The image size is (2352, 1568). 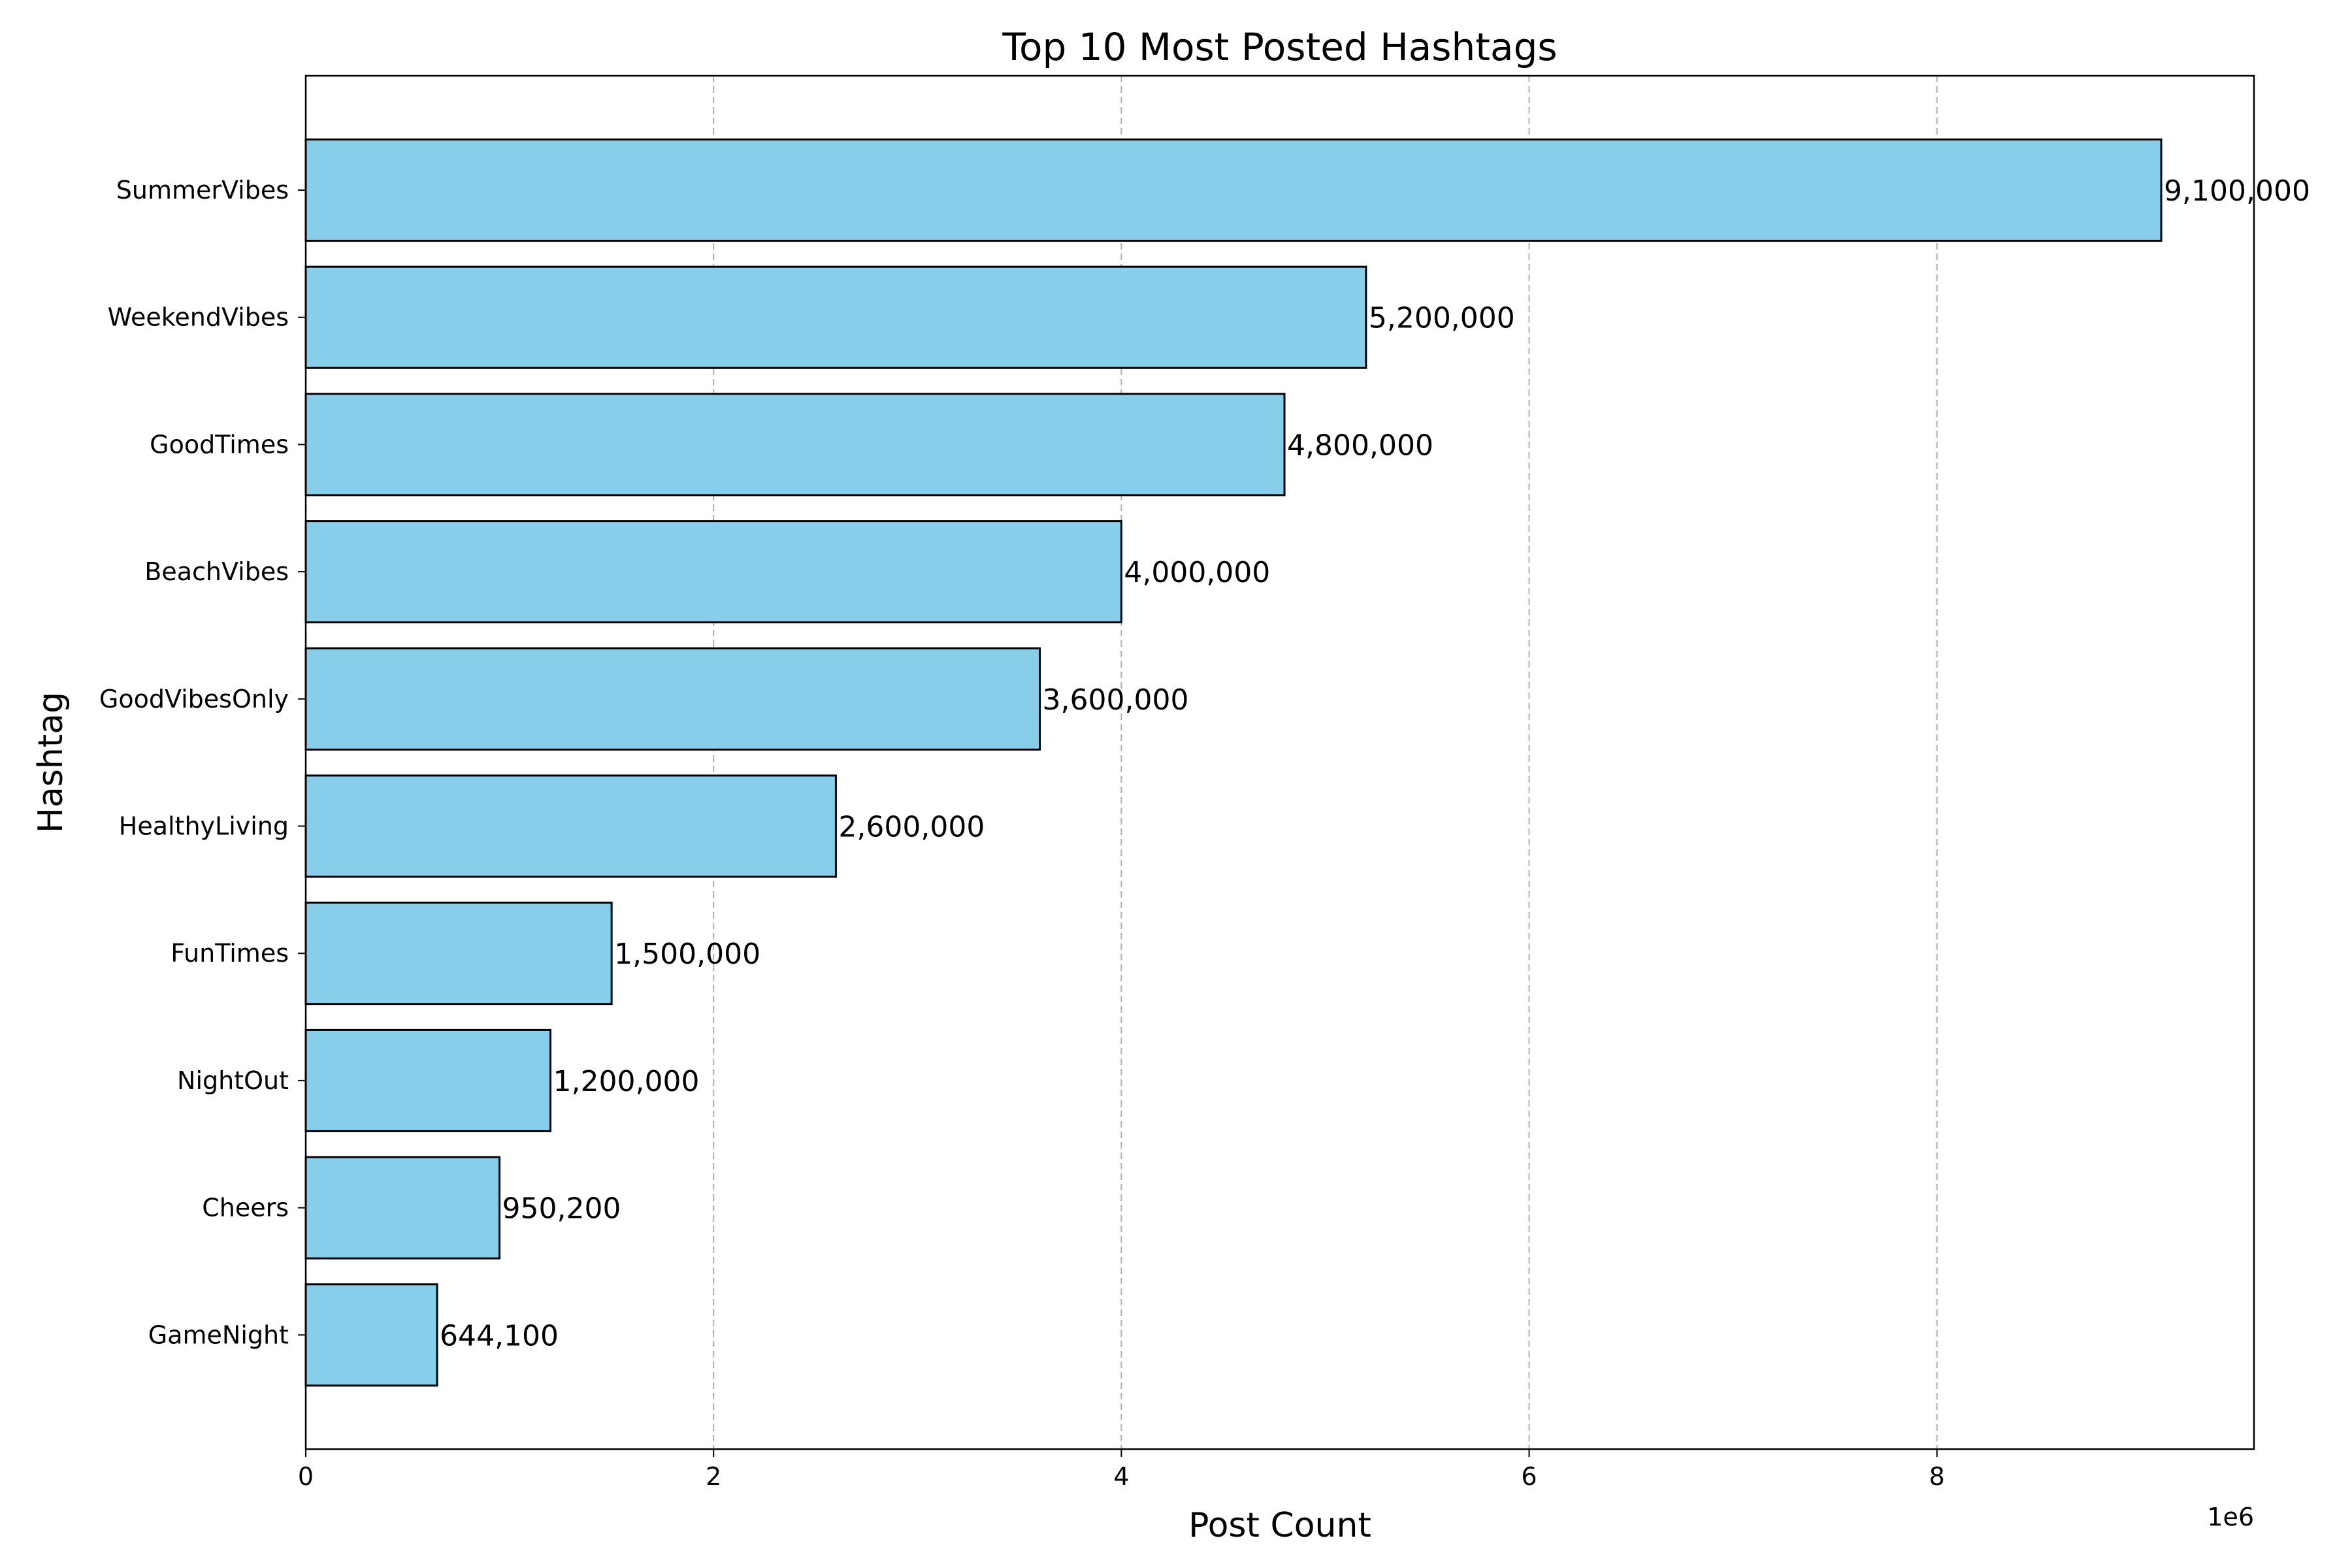 What do you see at coordinates (1937, 1476) in the screenshot?
I see `x-tick-label: 8` at bounding box center [1937, 1476].